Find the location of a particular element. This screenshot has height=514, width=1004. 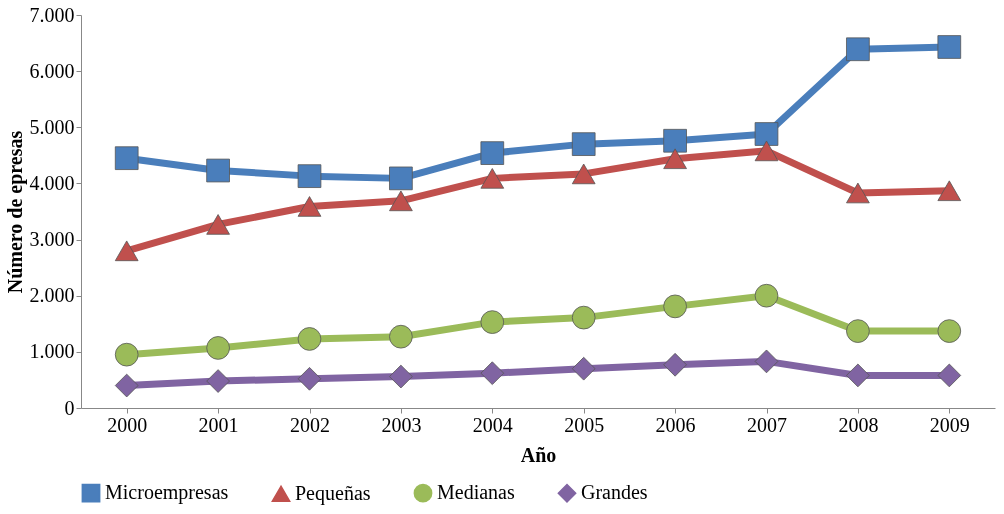

x-tick-label: 2009 is located at coordinates (949, 424).